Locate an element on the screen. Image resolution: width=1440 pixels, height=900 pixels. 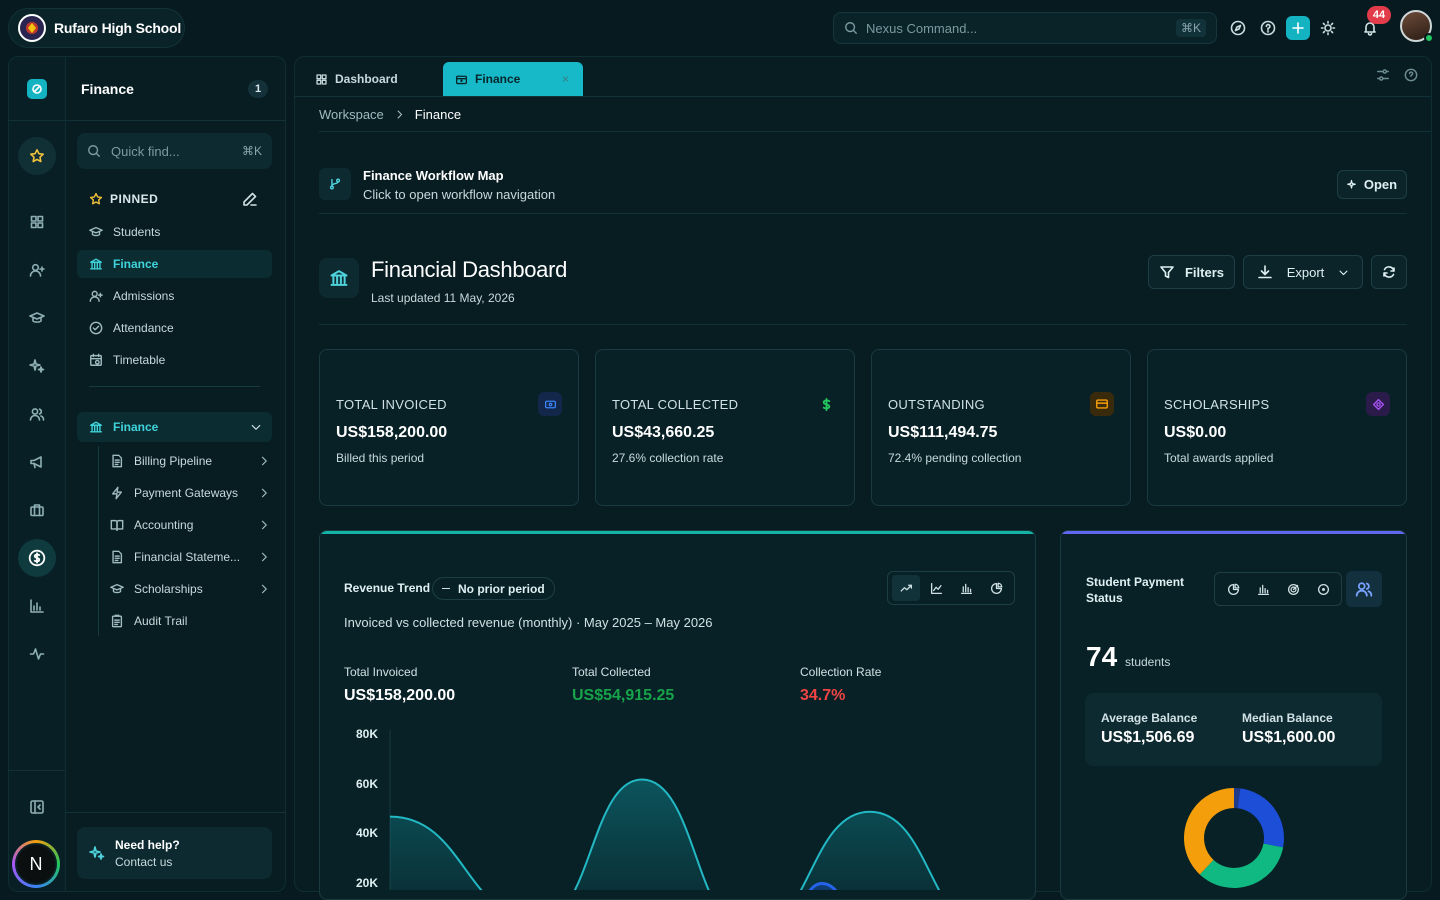
rail-academics-cap-icon is located at coordinates (37, 318).